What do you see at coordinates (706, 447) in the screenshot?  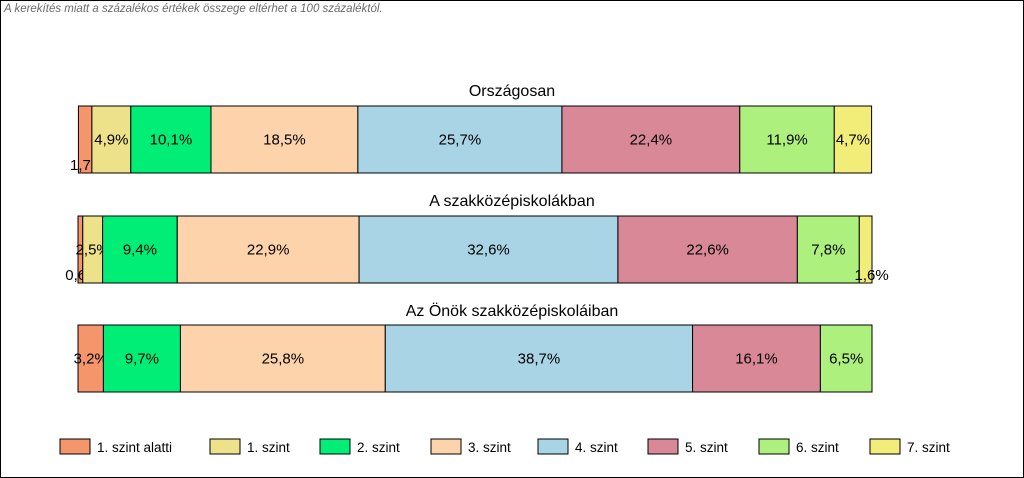 I see `legend-label: 5. szint` at bounding box center [706, 447].